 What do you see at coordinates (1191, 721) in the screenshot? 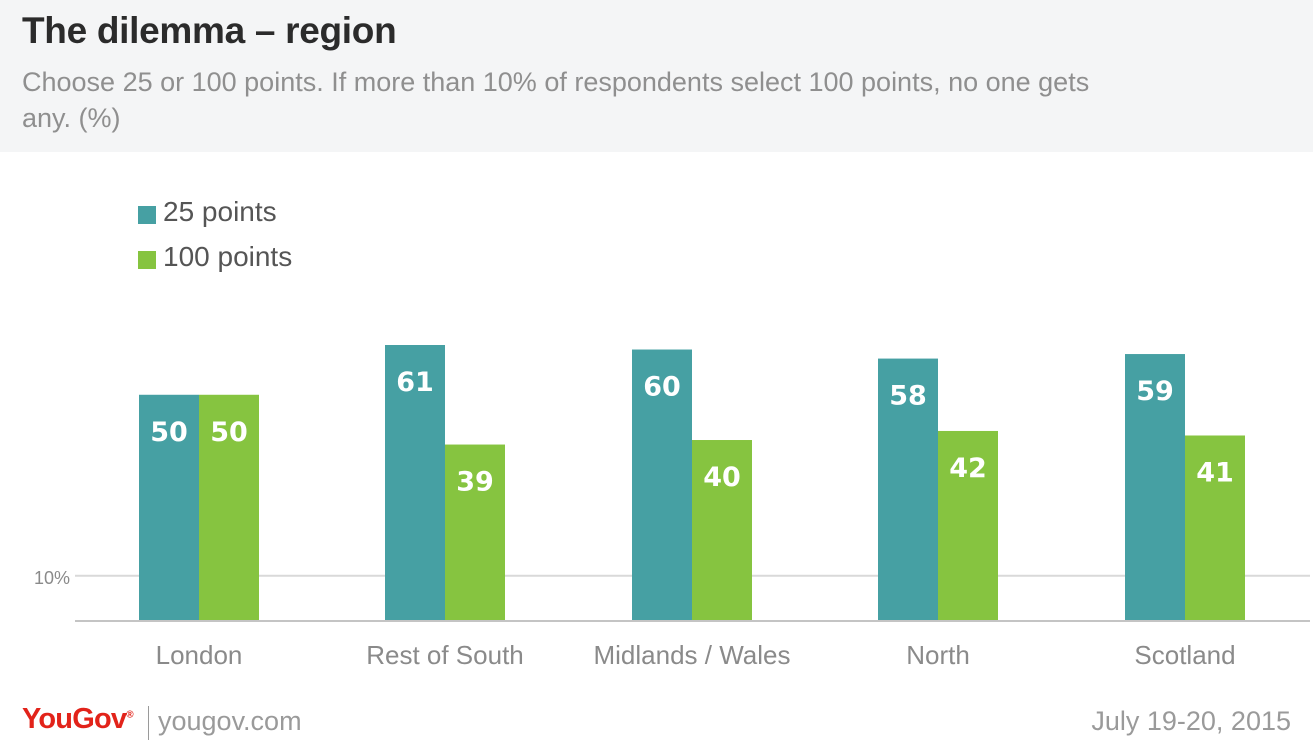
I see `footer-date: July 19-20, 2015` at bounding box center [1191, 721].